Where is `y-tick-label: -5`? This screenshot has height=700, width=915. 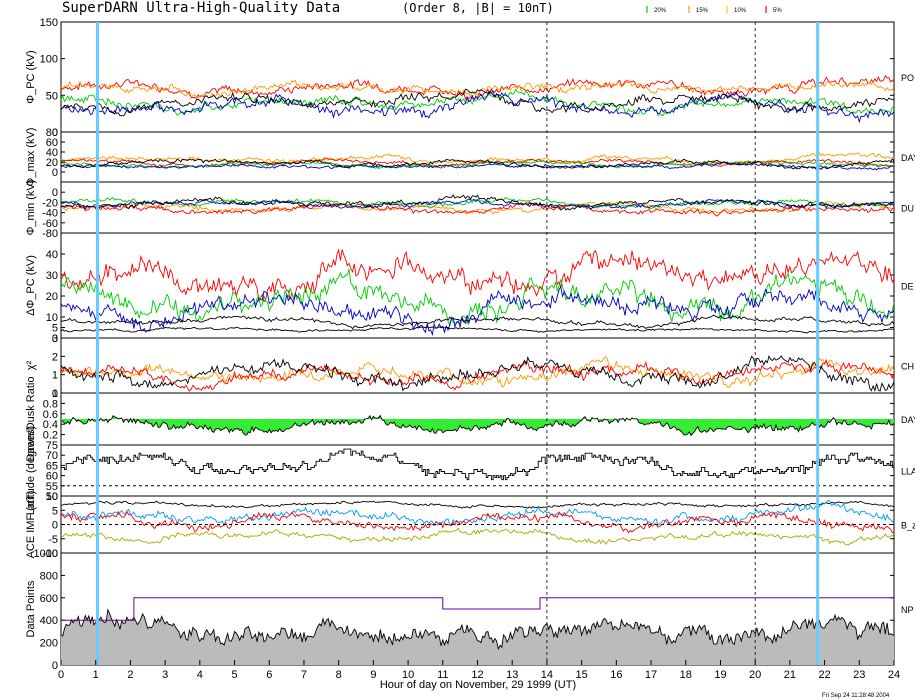
y-tick-label: -5 is located at coordinates (53, 540).